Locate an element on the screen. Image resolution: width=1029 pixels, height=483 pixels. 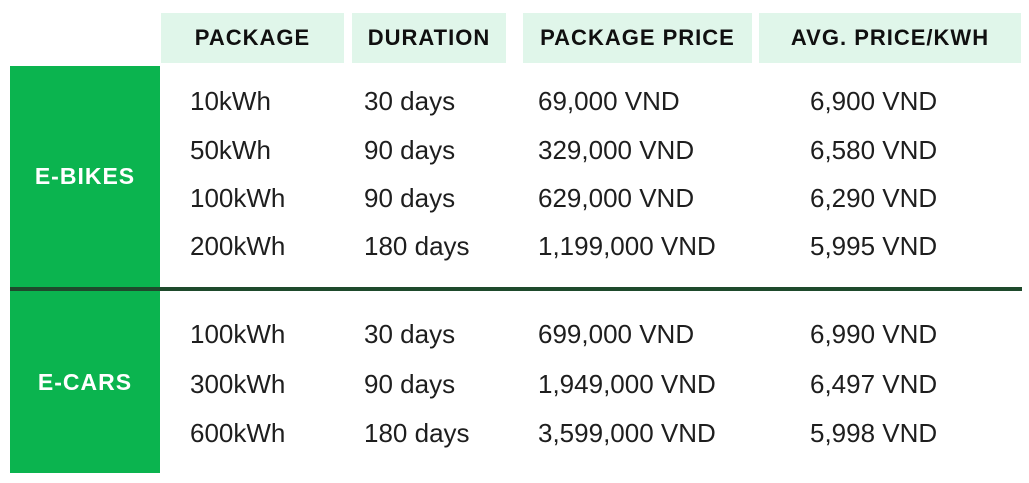
avg-price-cell: 5,995 VND is located at coordinates (874, 245).